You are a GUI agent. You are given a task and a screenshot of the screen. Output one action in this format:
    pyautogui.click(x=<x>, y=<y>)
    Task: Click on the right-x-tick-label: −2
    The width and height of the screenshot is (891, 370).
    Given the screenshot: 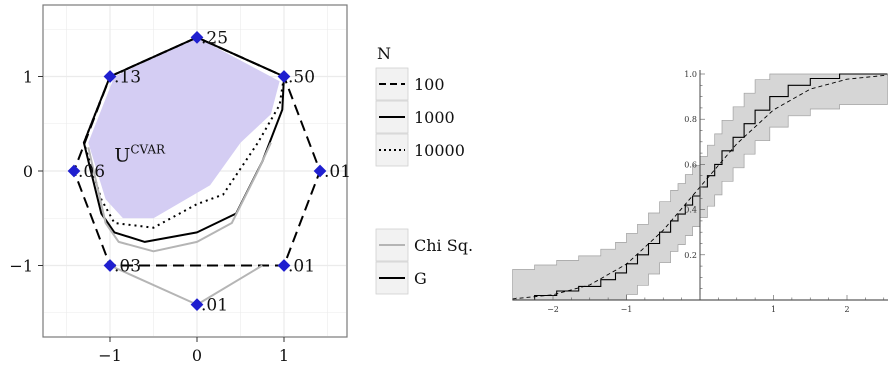 What is the action you would take?
    pyautogui.click(x=553, y=309)
    